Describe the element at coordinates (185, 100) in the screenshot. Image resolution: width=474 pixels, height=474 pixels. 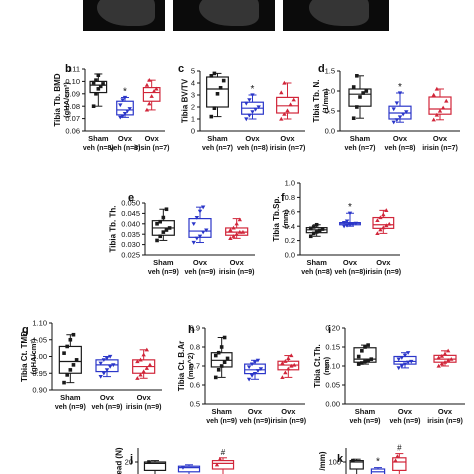
I see `y-axis-title-c: Tibia BV/TV` at that location.